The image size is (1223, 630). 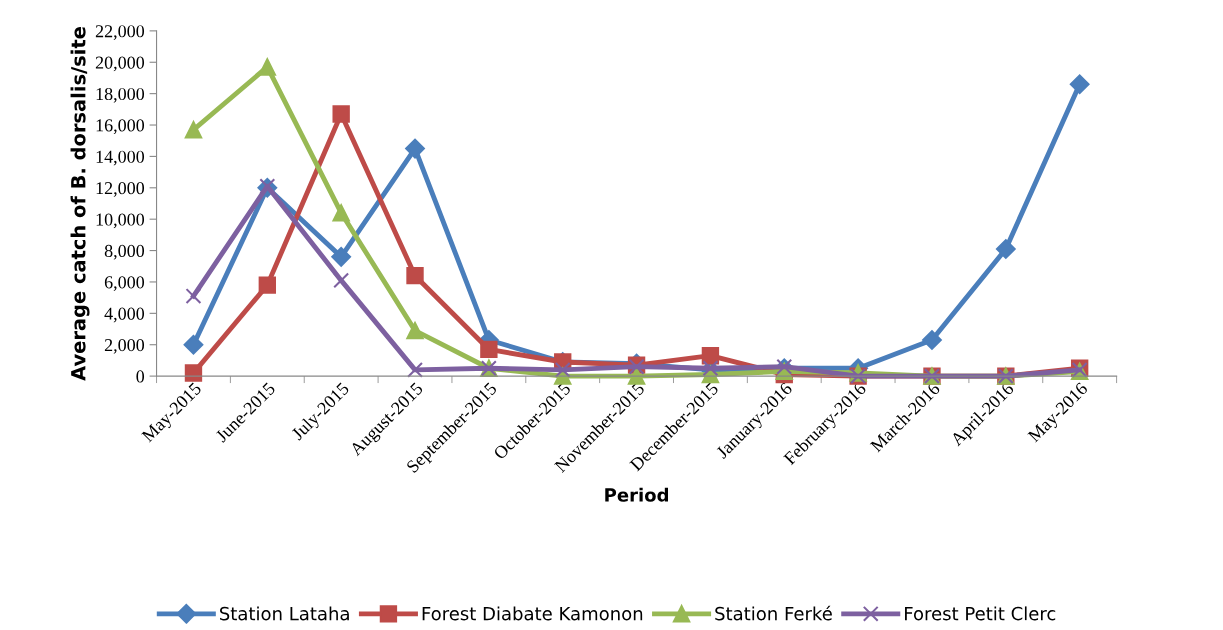 I want to click on y-tick-label: 14,000, so click(x=120, y=158).